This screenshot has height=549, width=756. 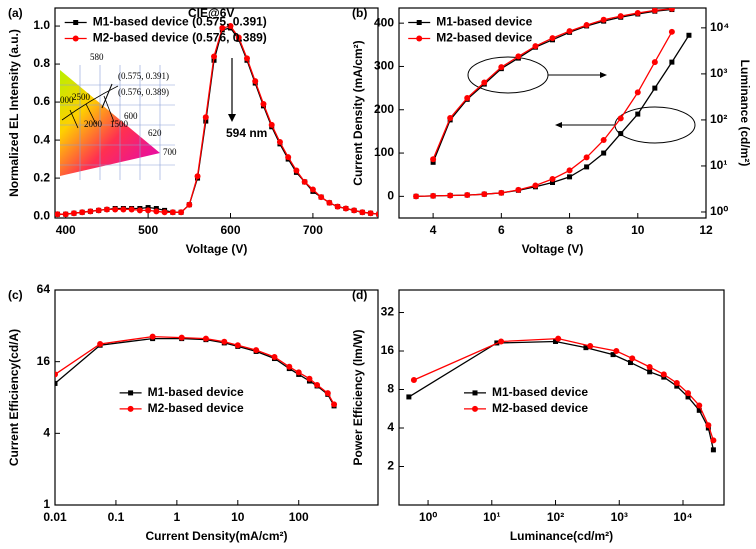 I want to click on legend-label: M2-based device, so click(x=196, y=408).